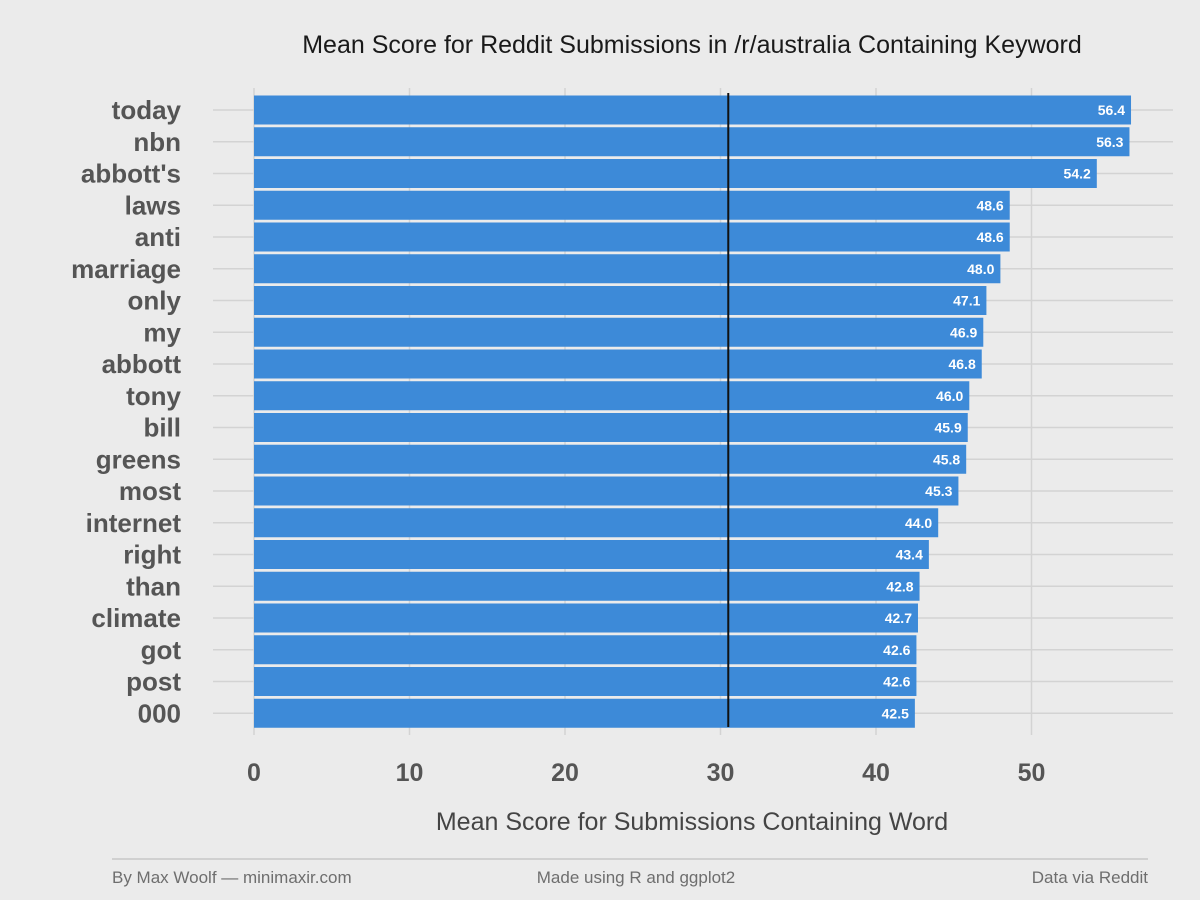 The width and height of the screenshot is (1200, 900). I want to click on category-label: greens, so click(138, 459).